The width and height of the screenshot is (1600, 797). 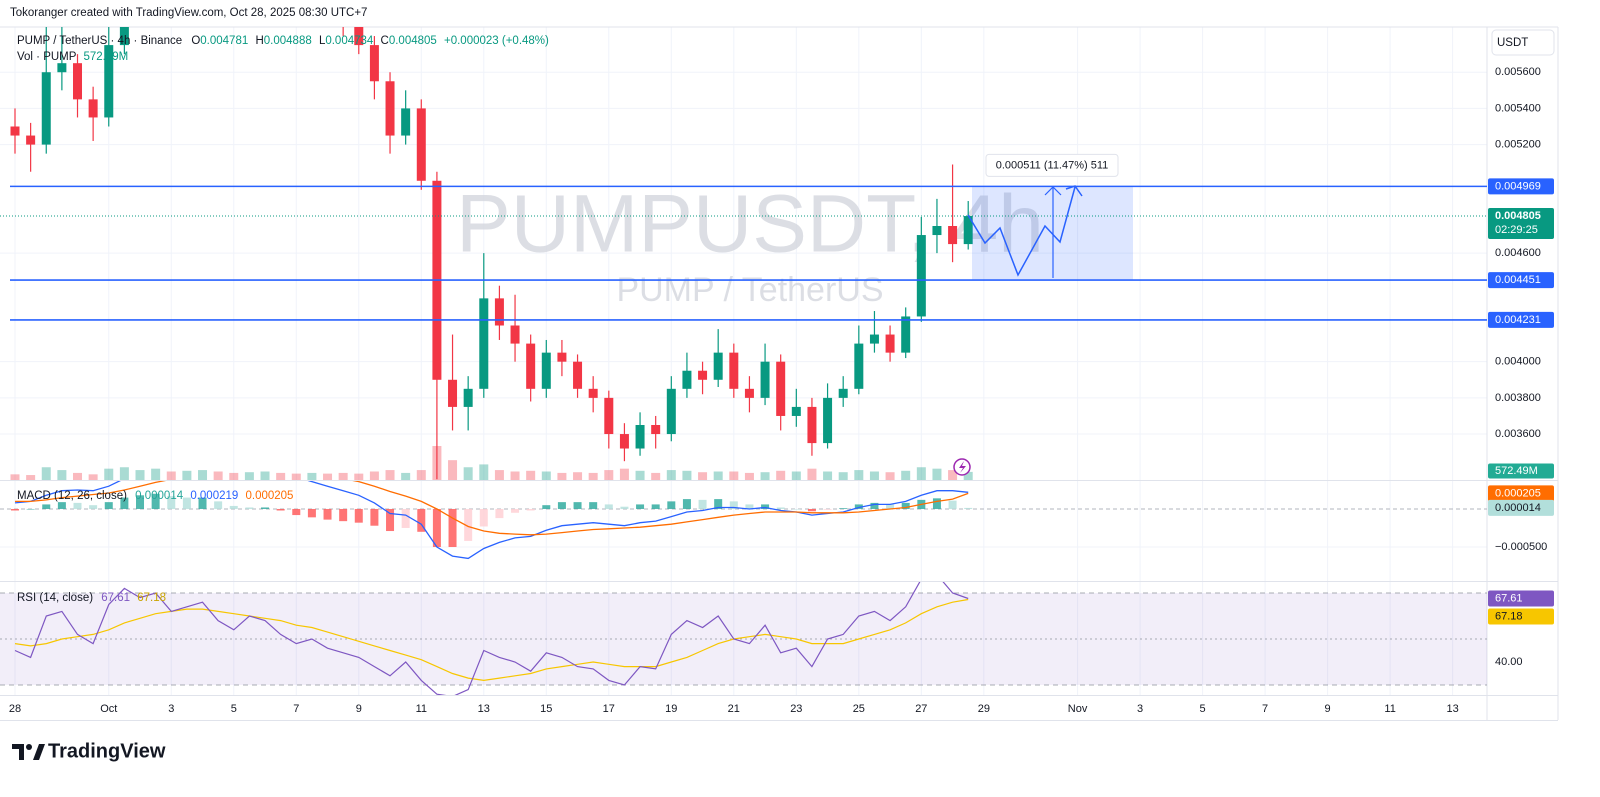 I want to click on x-tick-label: 19, so click(x=671, y=709).